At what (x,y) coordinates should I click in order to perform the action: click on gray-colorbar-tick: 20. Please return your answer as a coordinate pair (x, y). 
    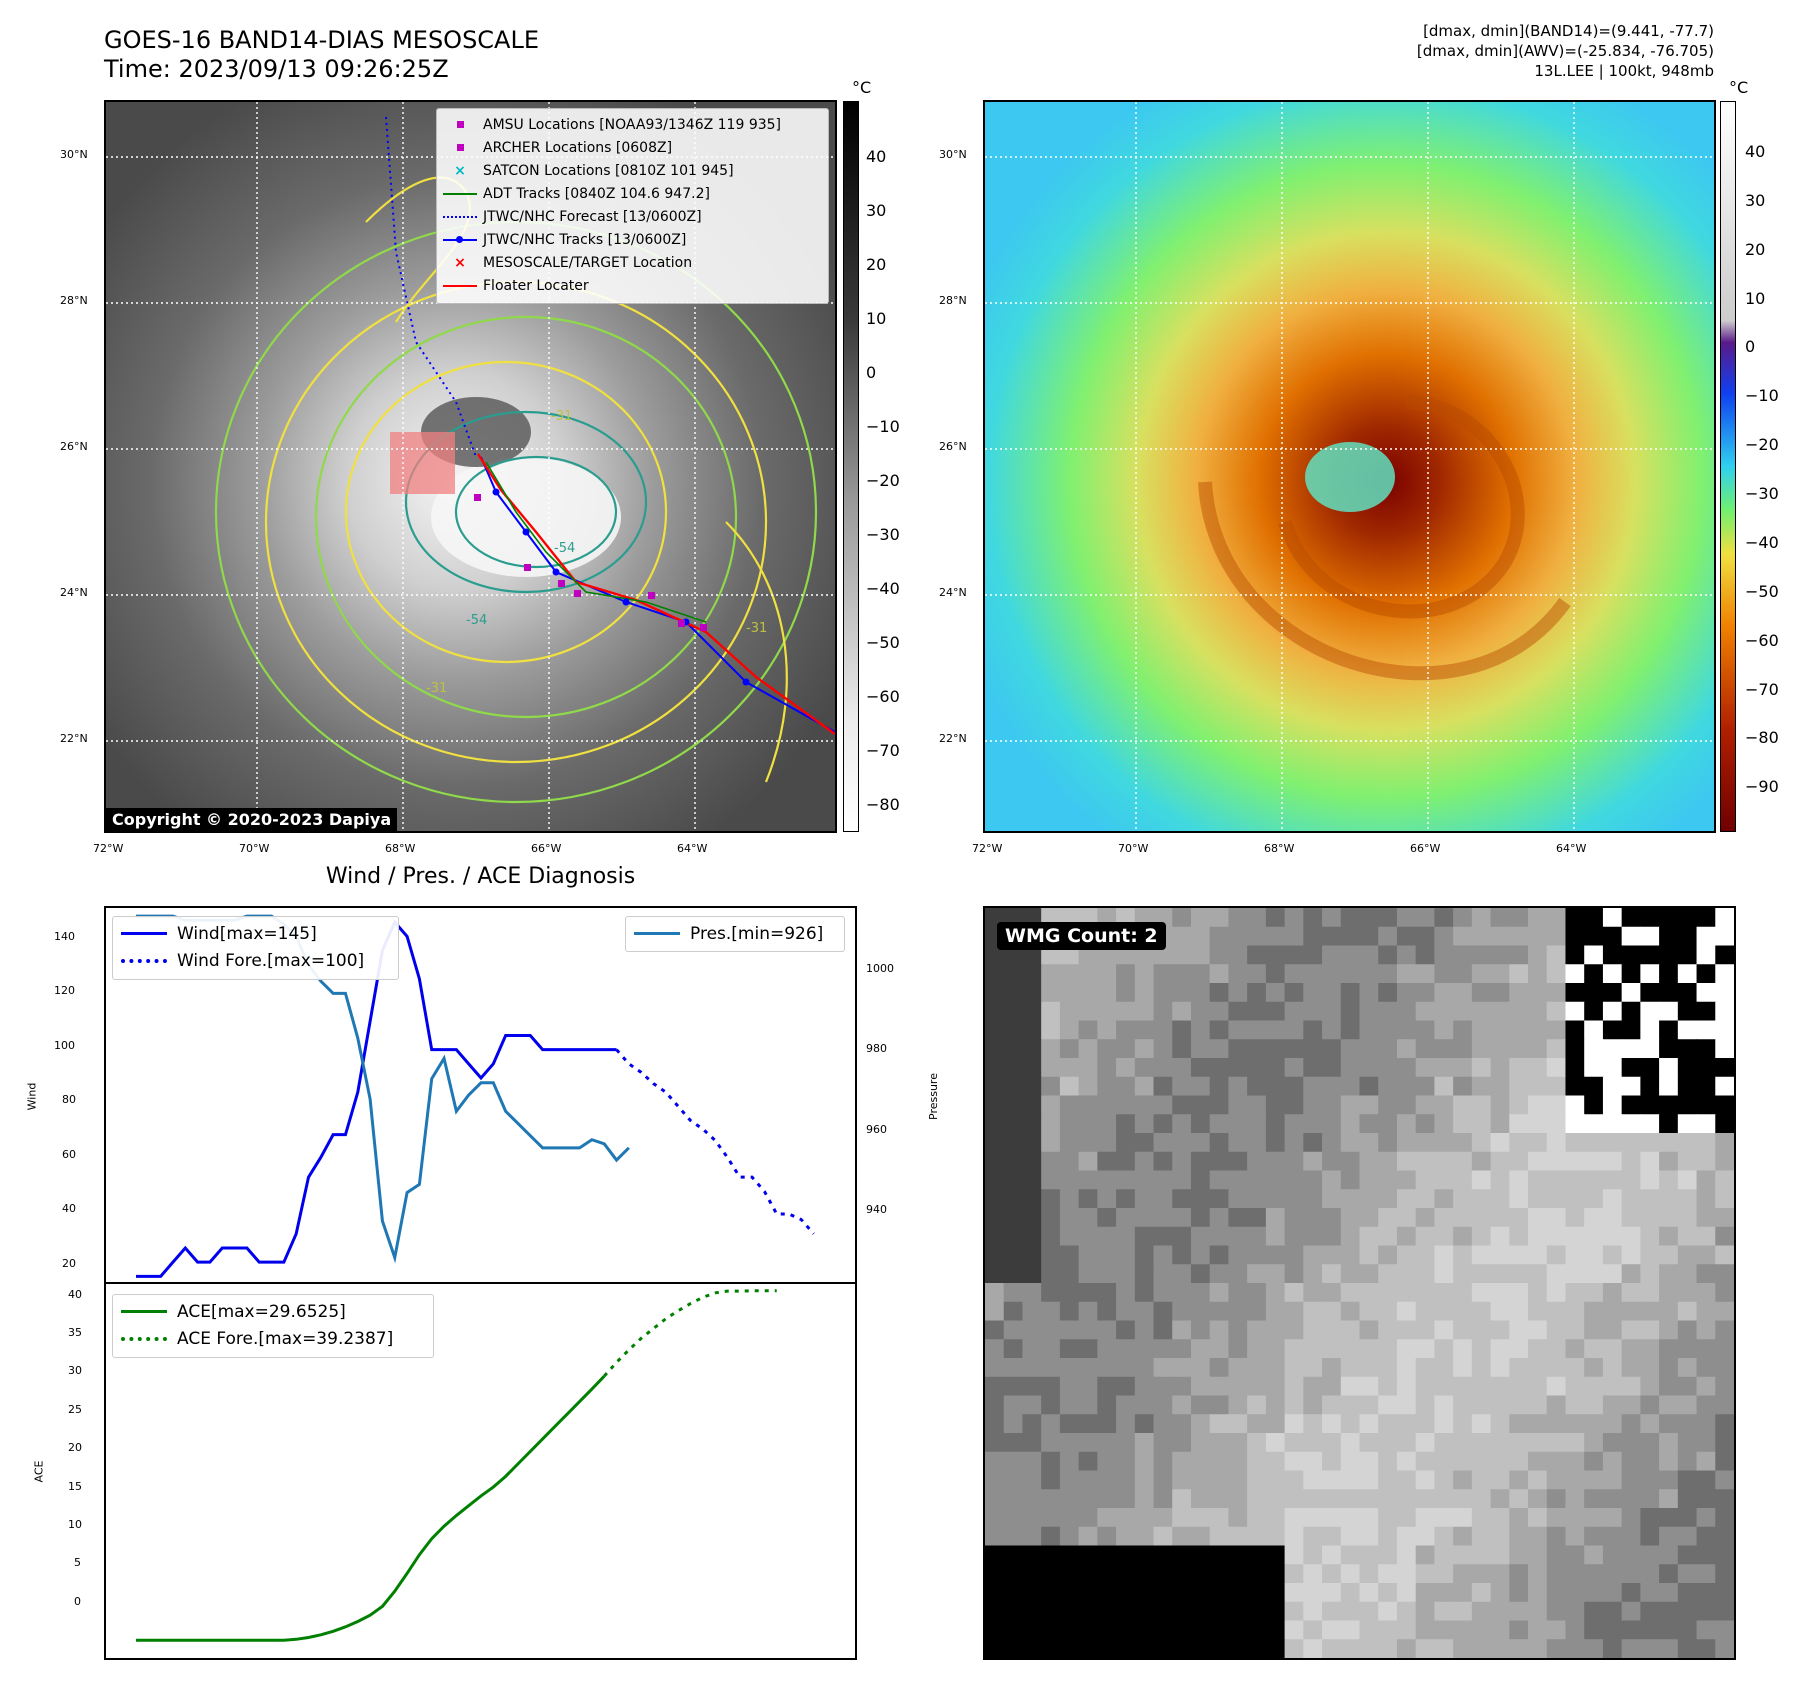
    Looking at the image, I should click on (876, 264).